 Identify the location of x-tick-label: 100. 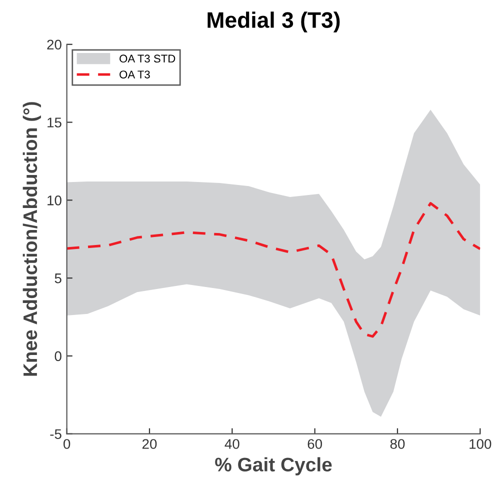
(481, 444).